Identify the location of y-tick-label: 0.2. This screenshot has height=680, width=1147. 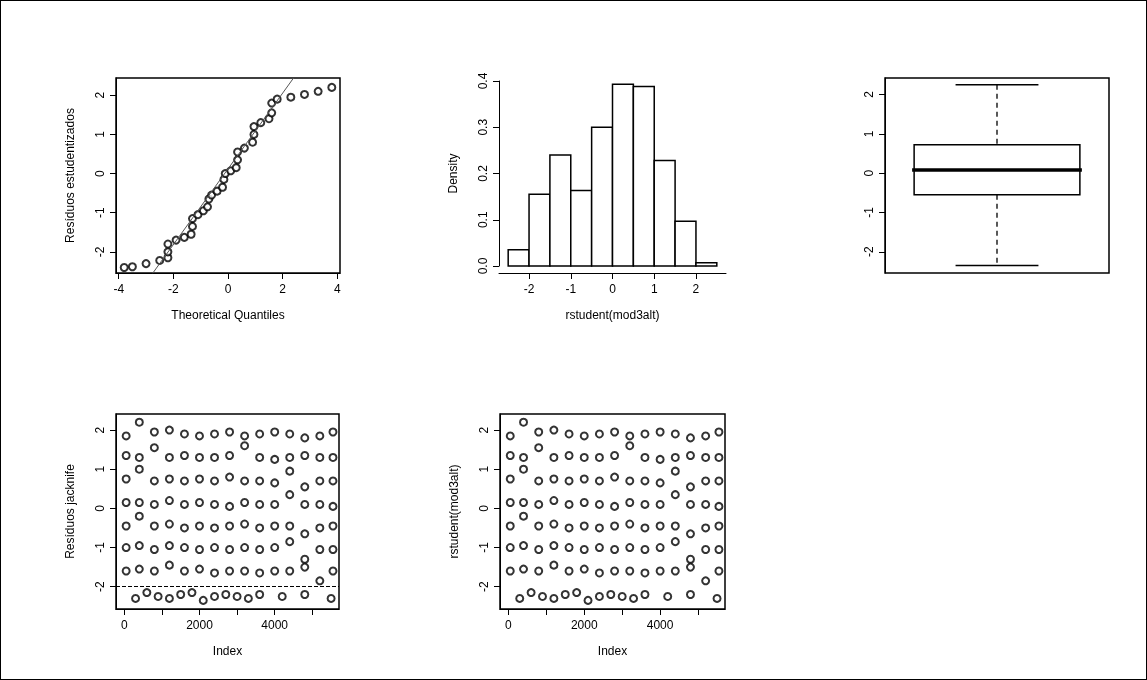
(483, 173).